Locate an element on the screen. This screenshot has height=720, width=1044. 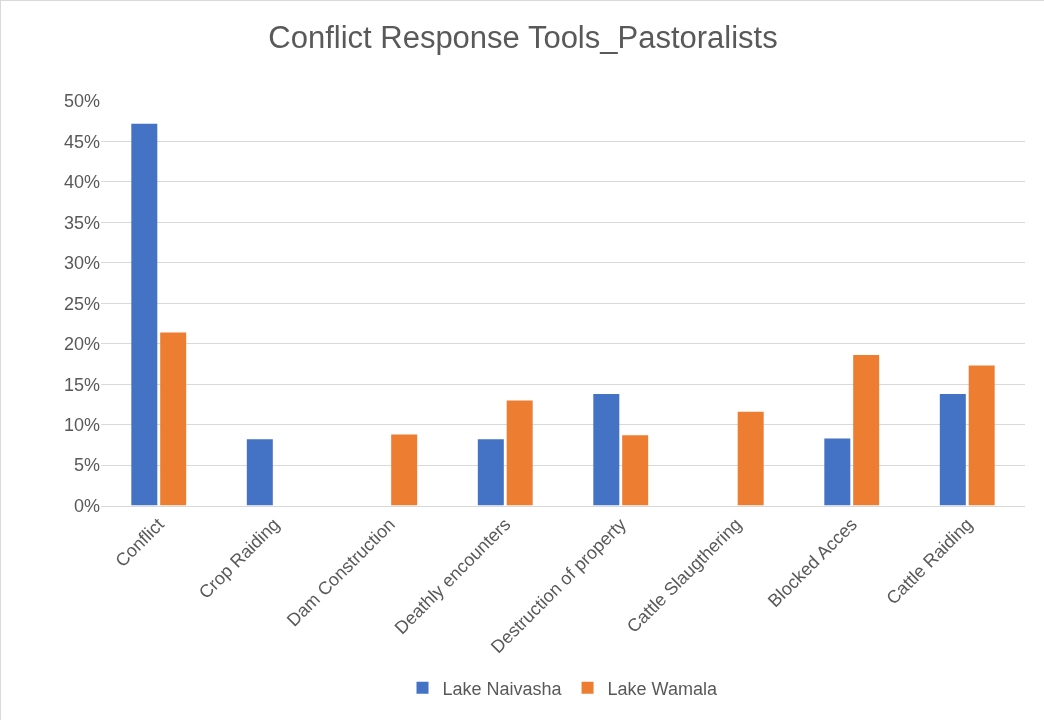
y-tick-label: 40% is located at coordinates (81, 182).